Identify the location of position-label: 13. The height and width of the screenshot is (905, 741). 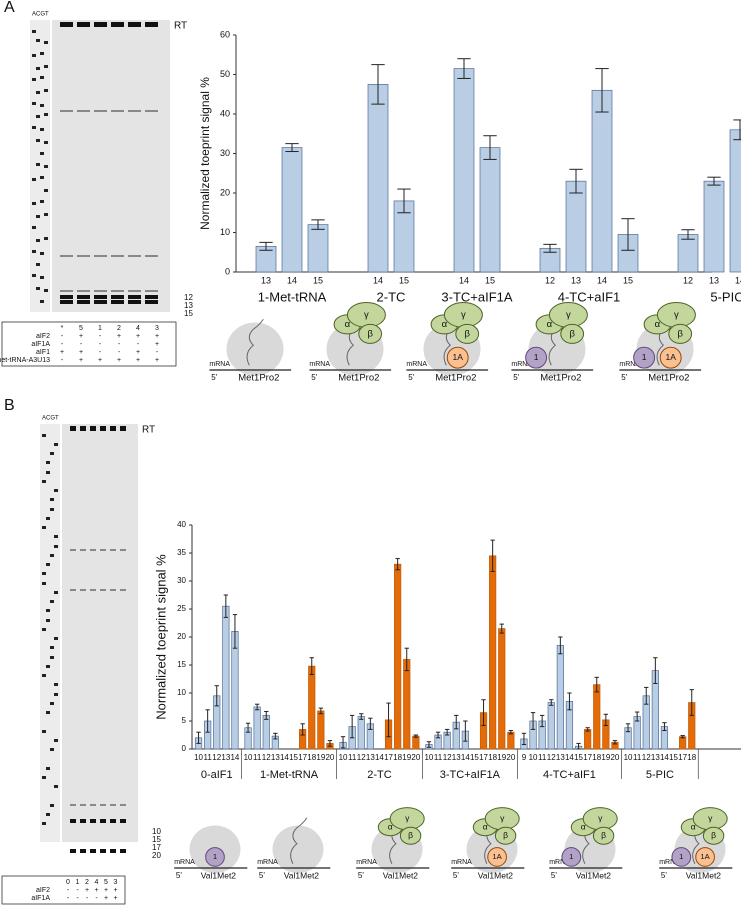
(188, 305).